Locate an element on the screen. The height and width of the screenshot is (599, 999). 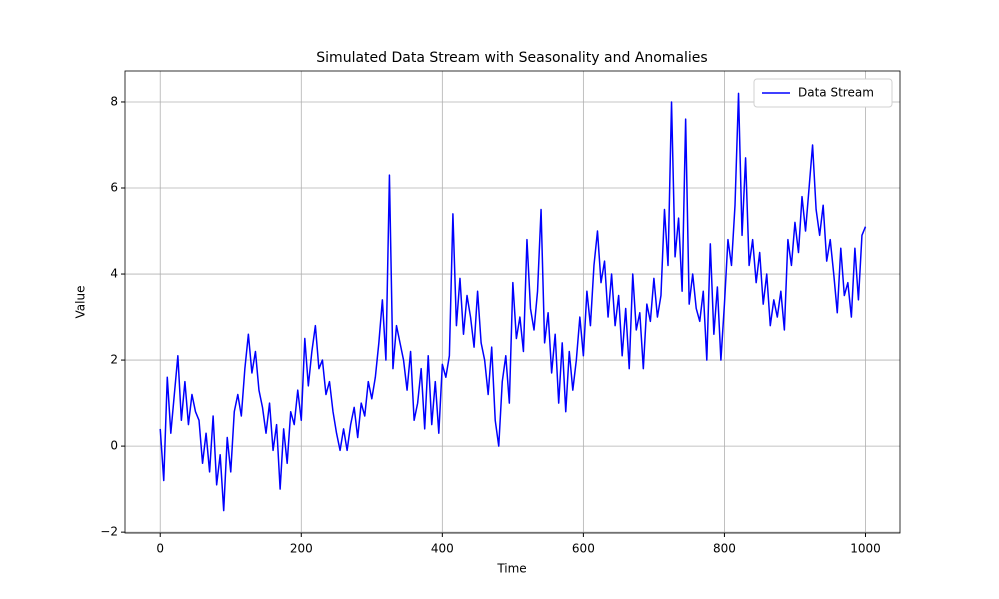
legend-box is located at coordinates (823, 93).